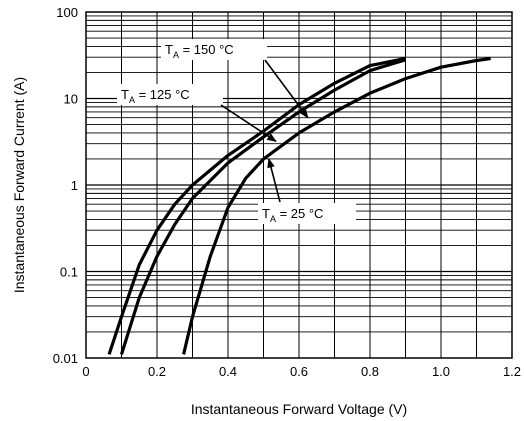 Image resolution: width=524 pixels, height=421 pixels. I want to click on x-tick-label: 1.0, so click(441, 371).